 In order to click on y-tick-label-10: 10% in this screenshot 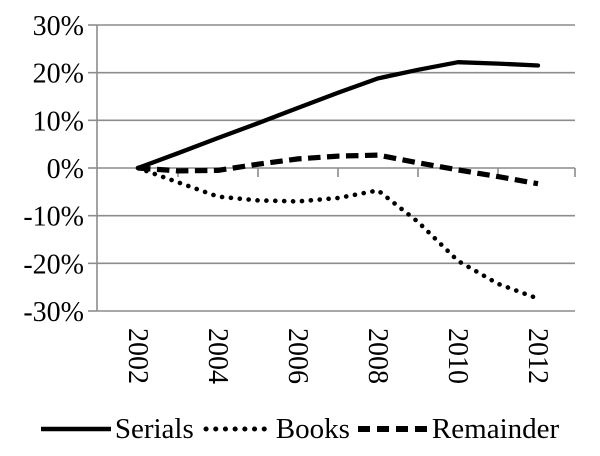, I will do `click(58, 121)`.